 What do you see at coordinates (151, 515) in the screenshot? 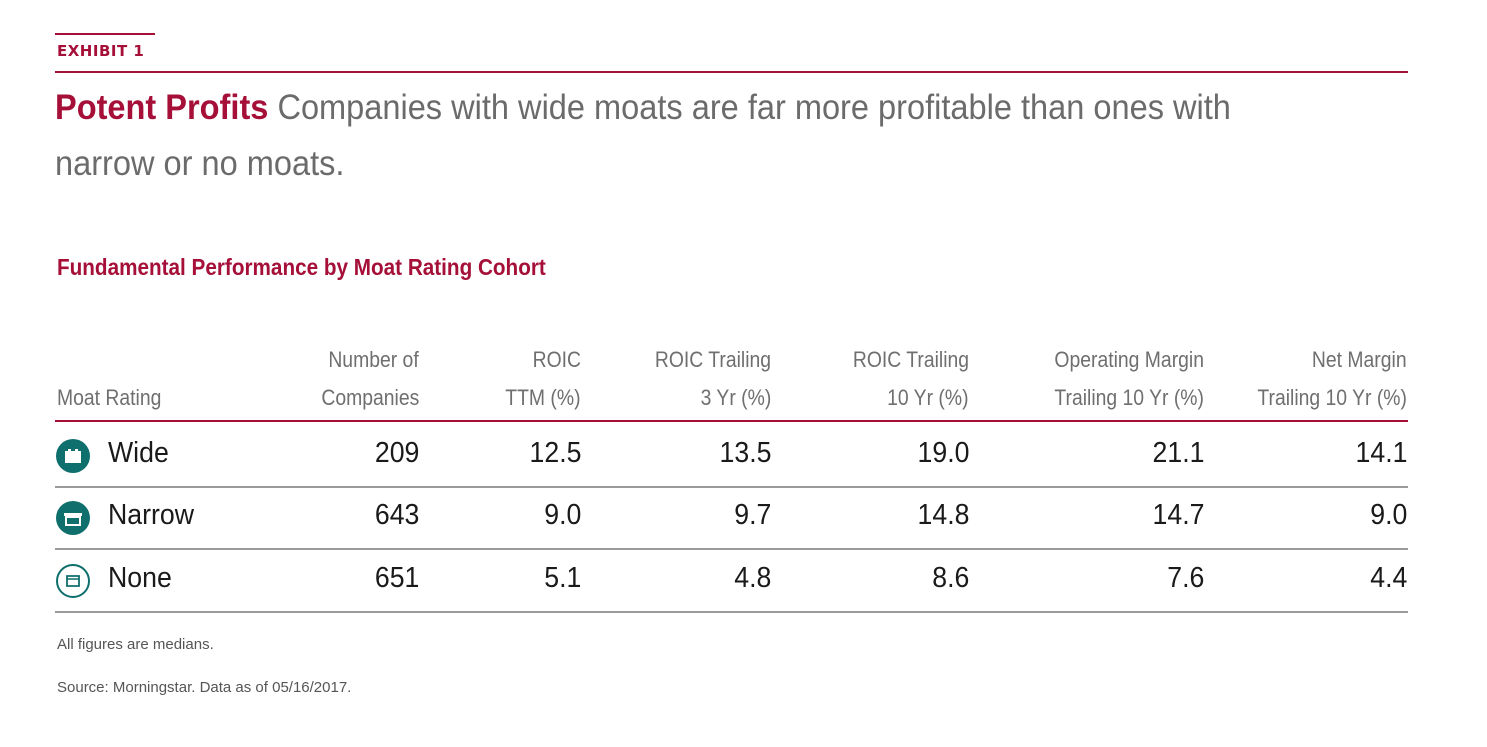
I see `row-label-narrow: Narrow` at bounding box center [151, 515].